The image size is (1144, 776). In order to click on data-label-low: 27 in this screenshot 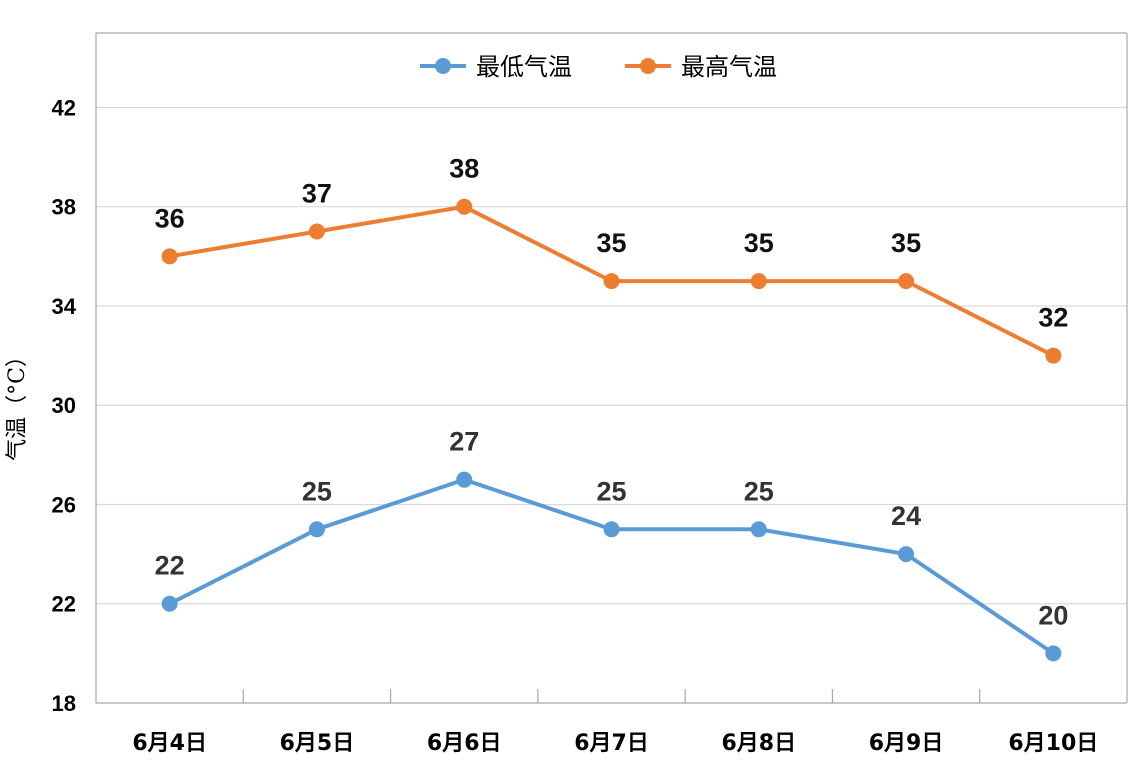, I will do `click(464, 442)`.